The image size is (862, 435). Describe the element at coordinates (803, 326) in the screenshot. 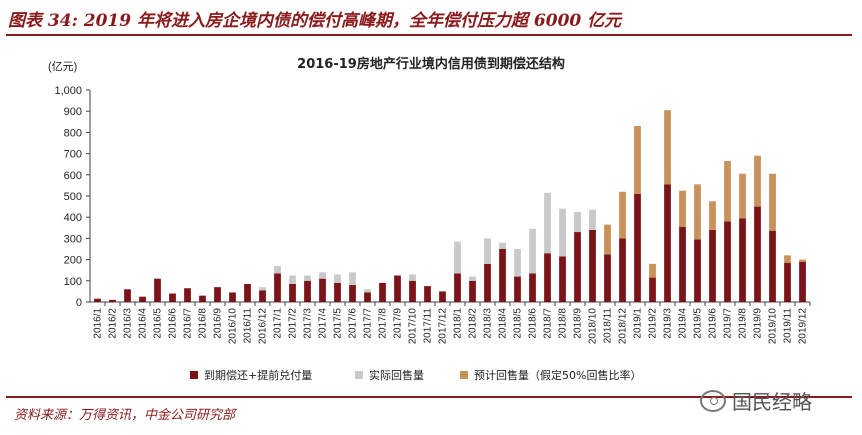

I see `x-tick-label: 2019/12` at that location.